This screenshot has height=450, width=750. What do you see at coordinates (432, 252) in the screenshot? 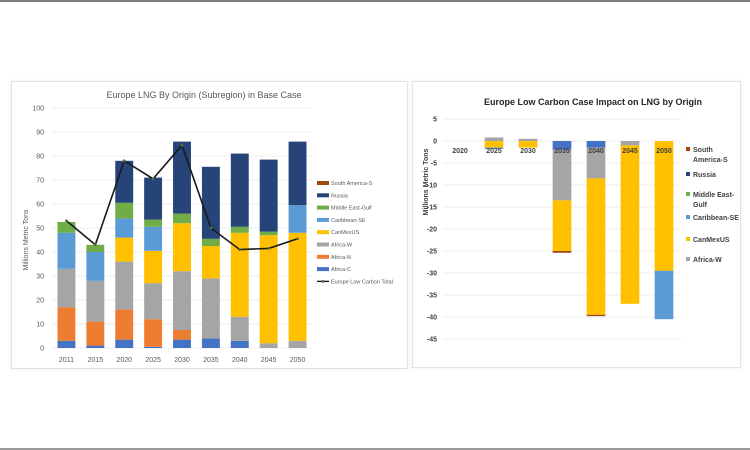
I see `y-tick-label: -25` at bounding box center [432, 252].